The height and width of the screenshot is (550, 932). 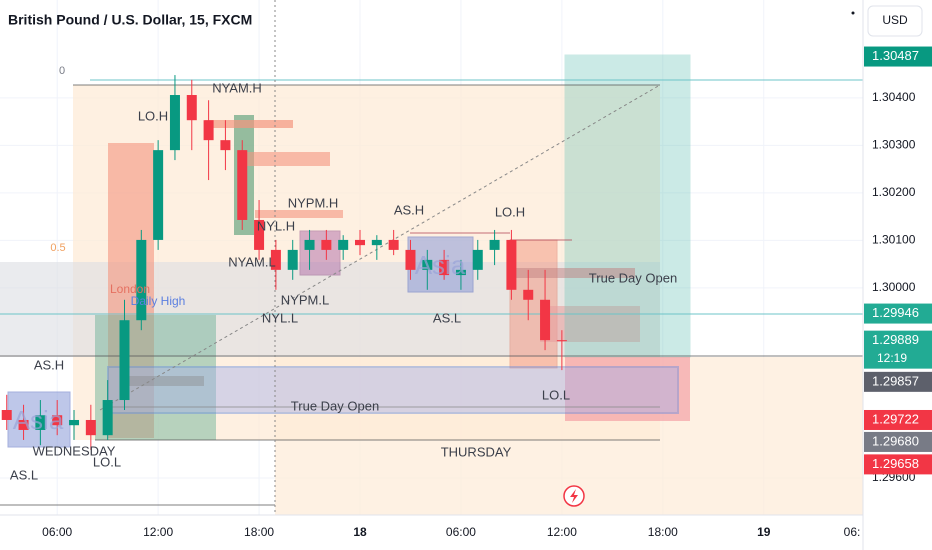 What do you see at coordinates (447, 317) in the screenshot?
I see `annotation: AS.L` at bounding box center [447, 317].